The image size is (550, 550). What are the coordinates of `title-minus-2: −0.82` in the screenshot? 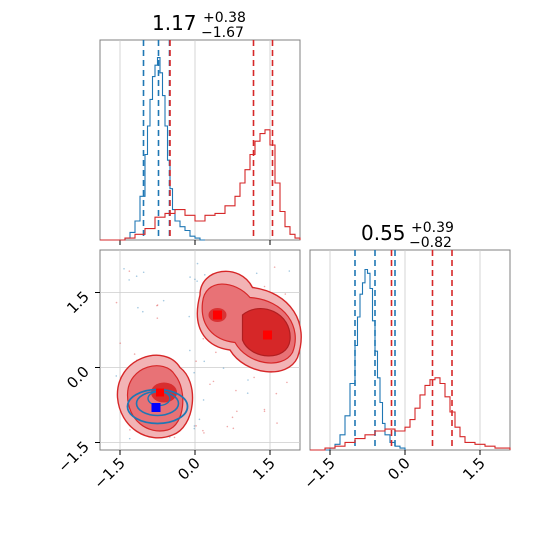 It's located at (430, 243).